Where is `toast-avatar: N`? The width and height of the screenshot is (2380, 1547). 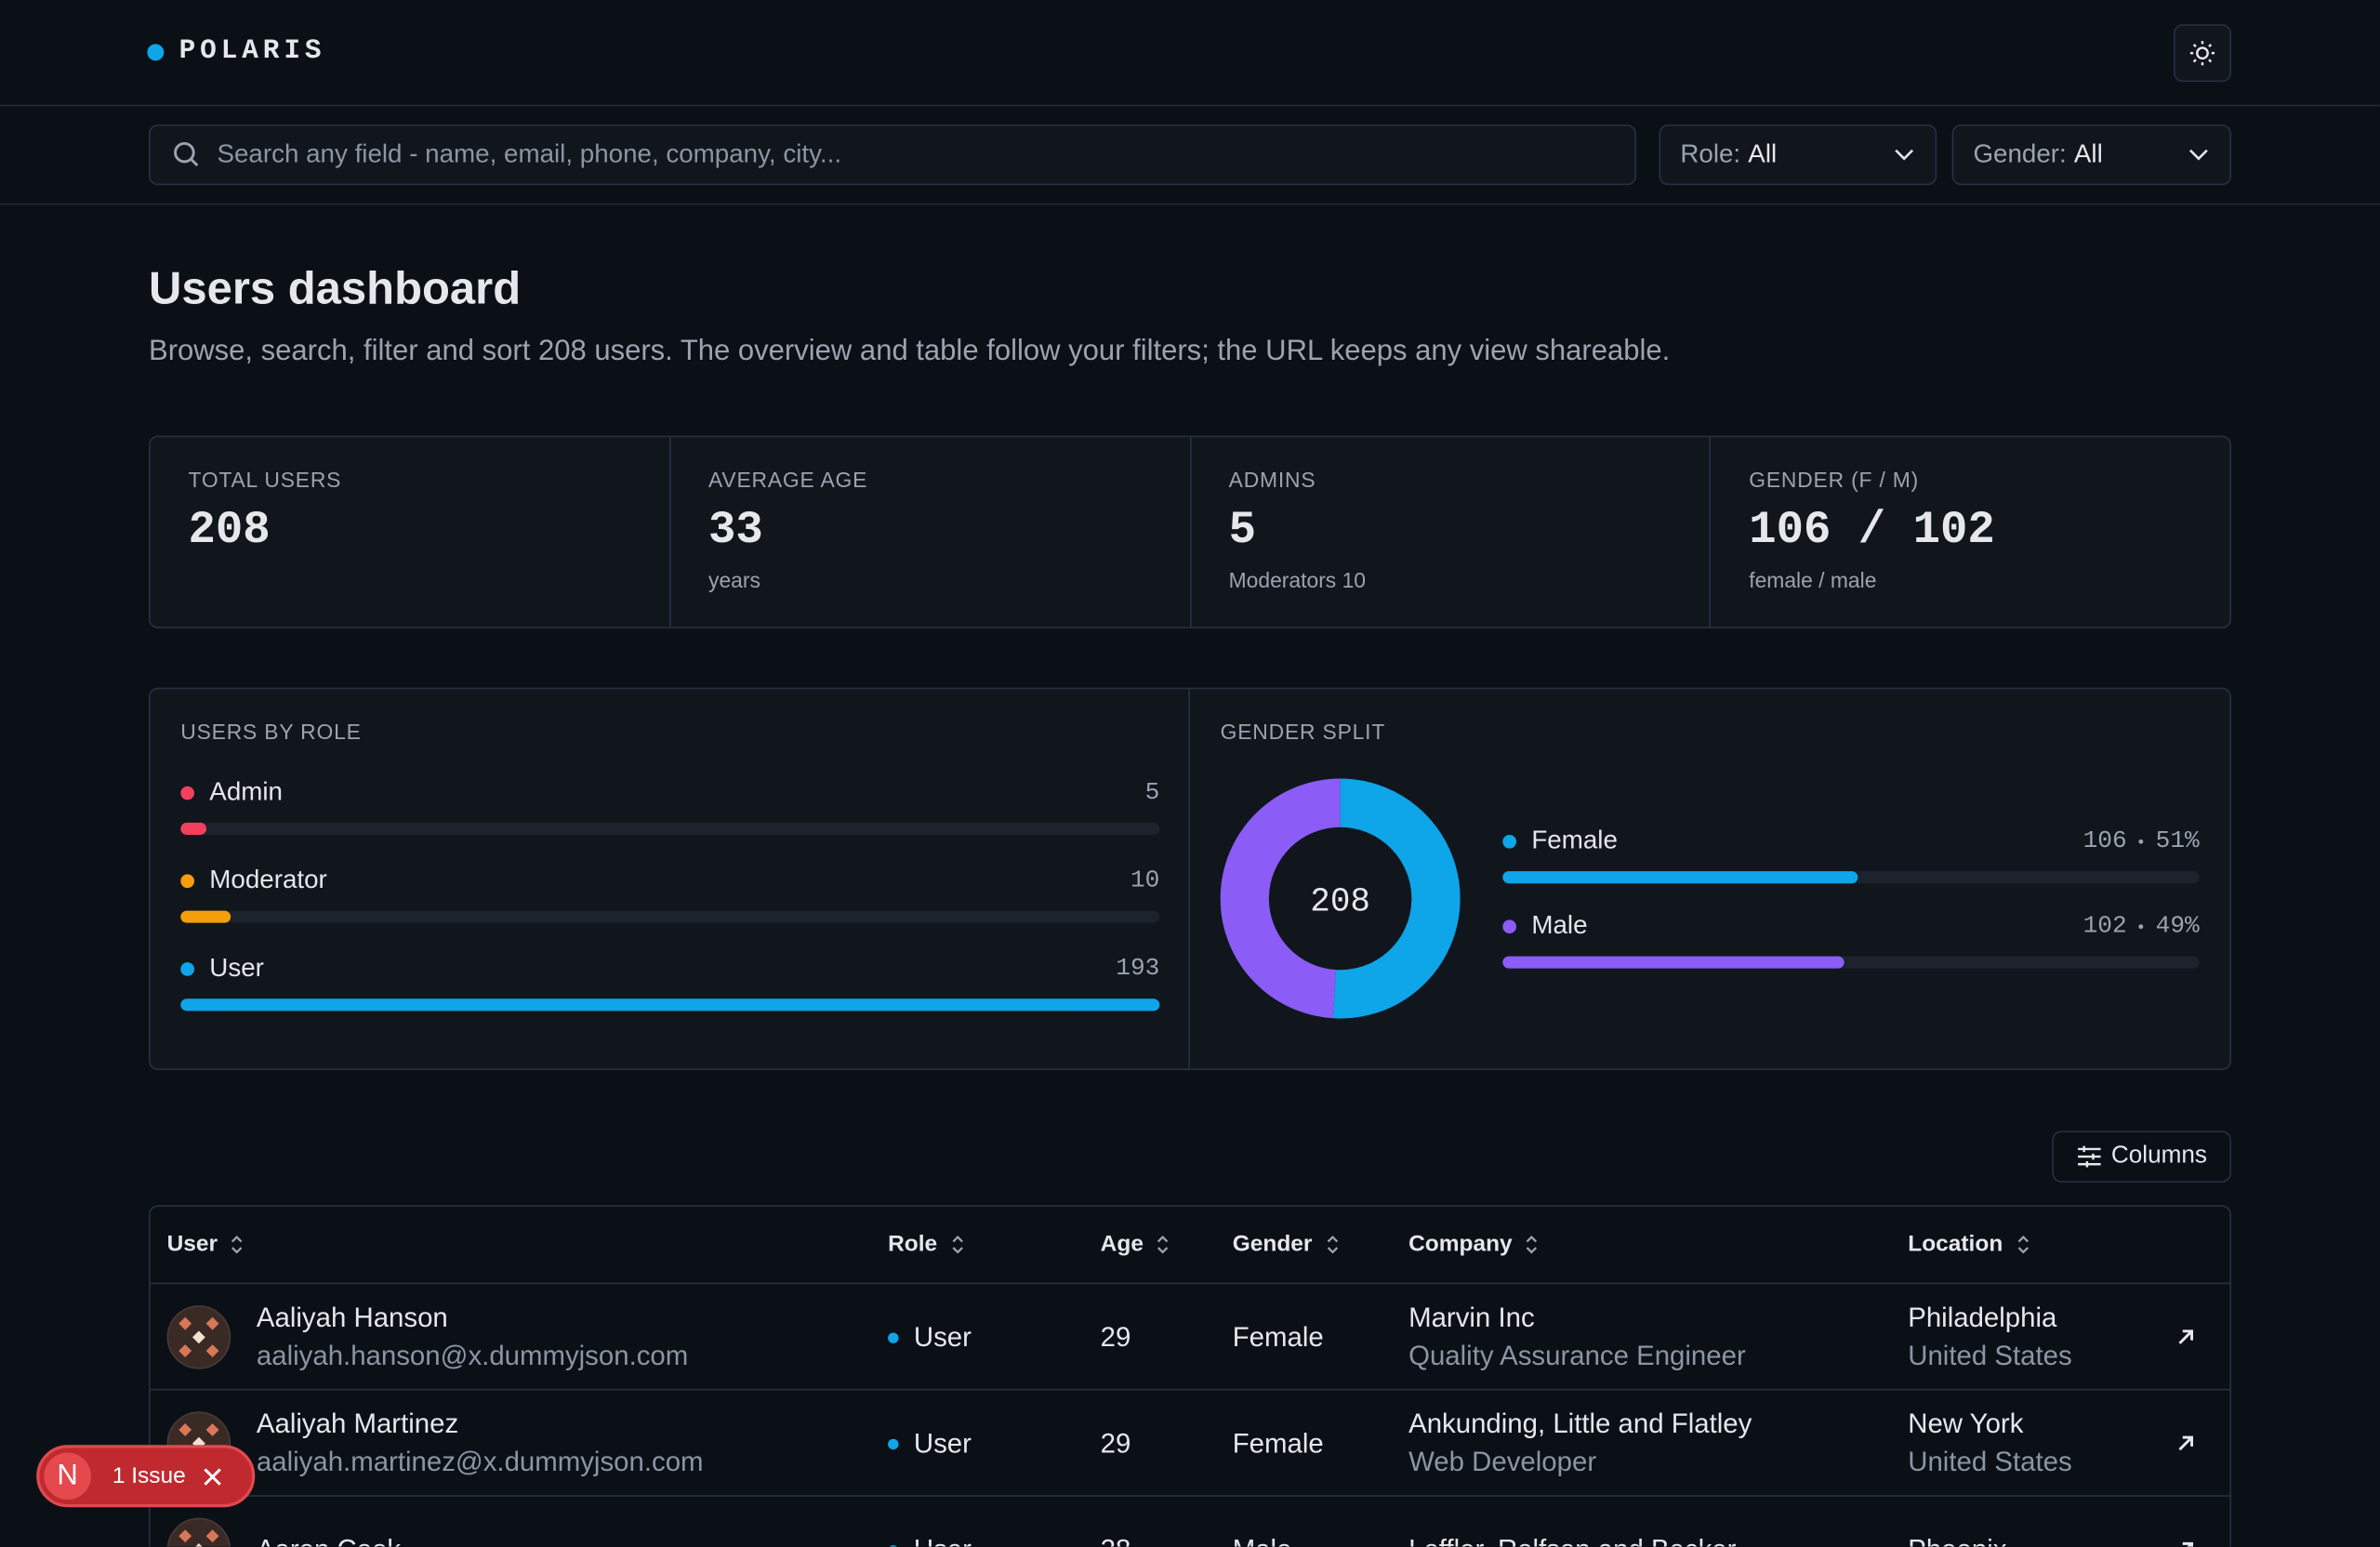
toast-avatar: N is located at coordinates (67, 1476).